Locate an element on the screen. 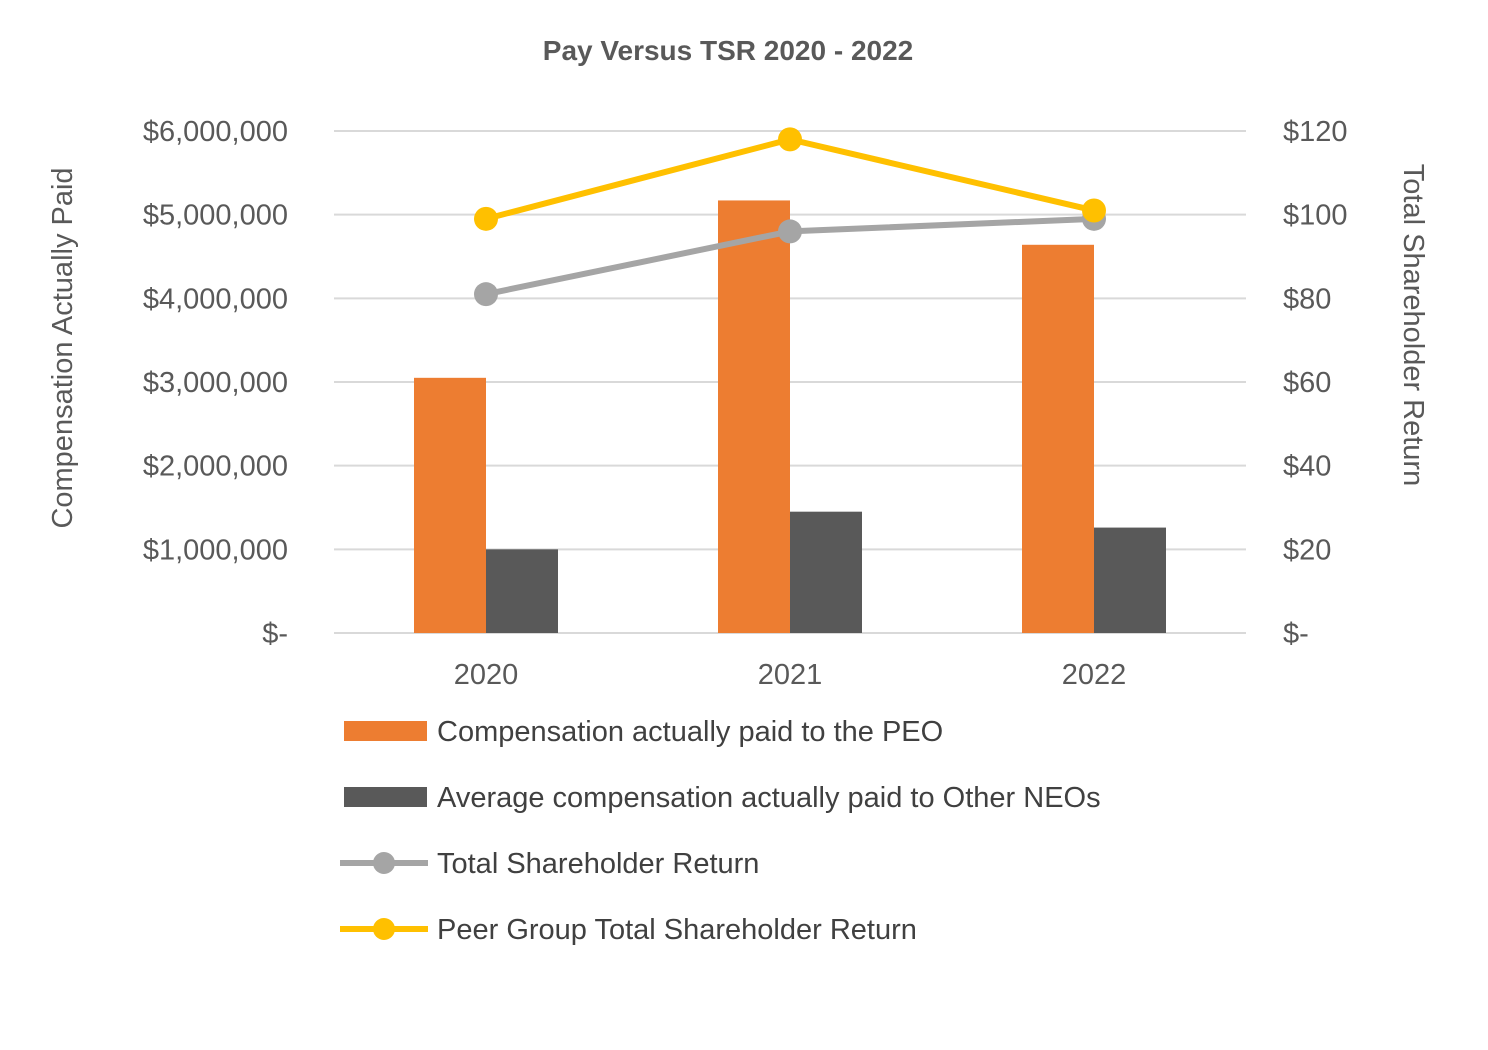  bar-series-0-2021 is located at coordinates (754, 416).